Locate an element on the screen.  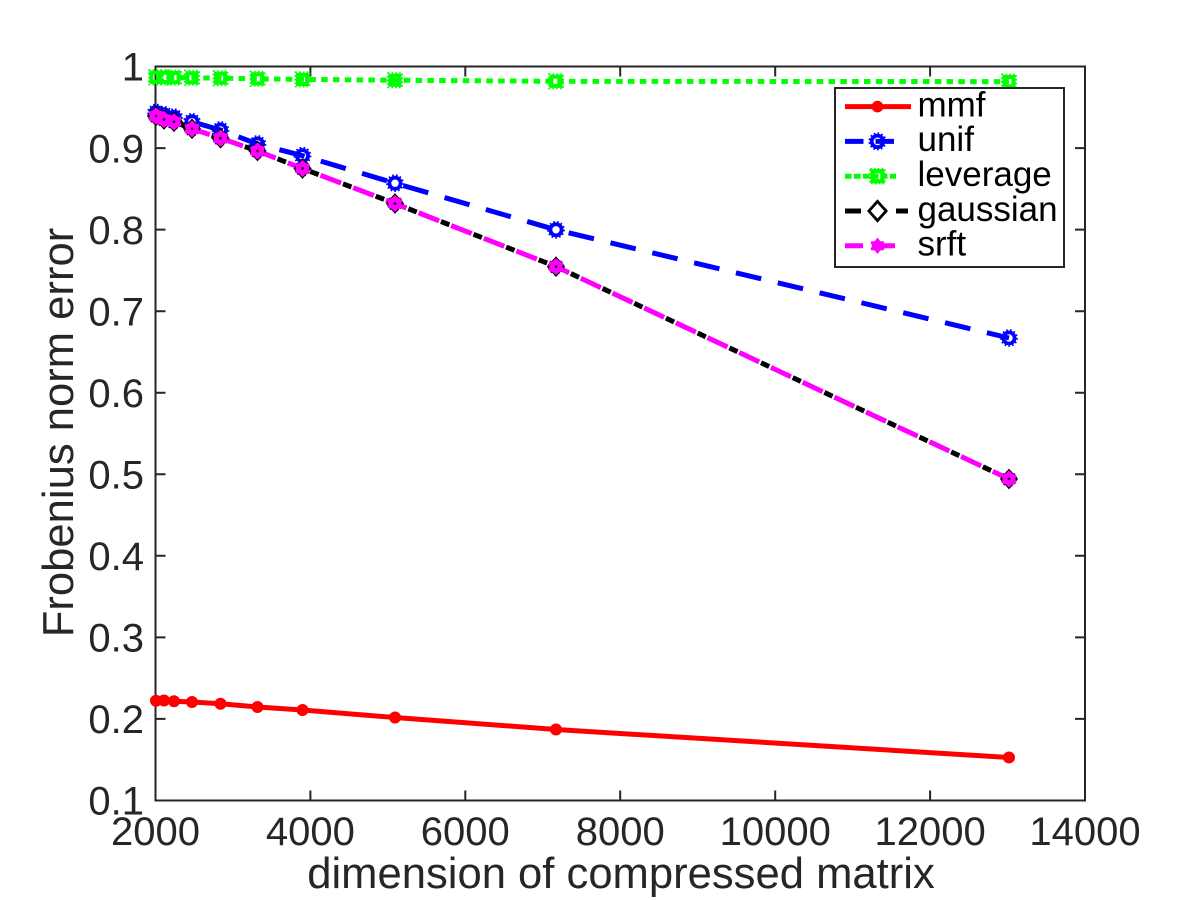
svg-text: unif is located at coordinates (946, 139).